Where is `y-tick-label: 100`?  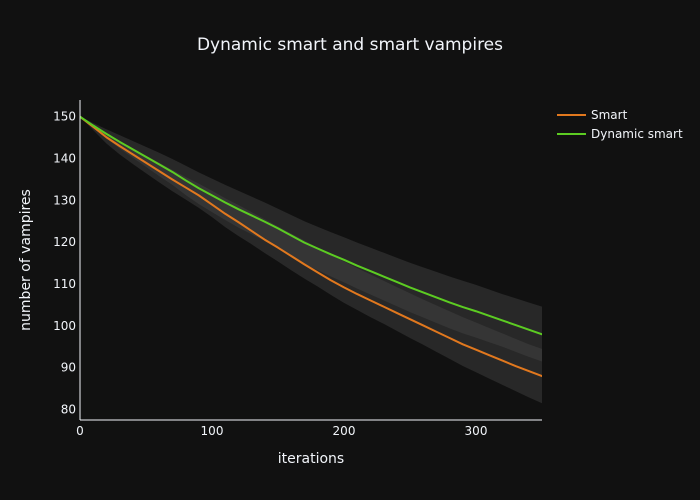 y-tick-label: 100 is located at coordinates (64, 326).